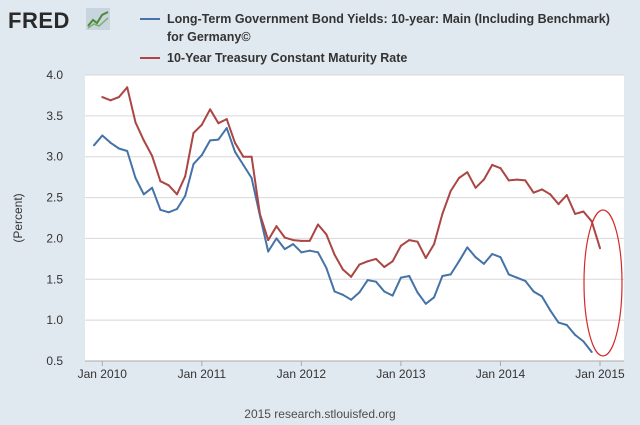 The height and width of the screenshot is (425, 640). What do you see at coordinates (54, 320) in the screenshot?
I see `y-tick-label: 1.0` at bounding box center [54, 320].